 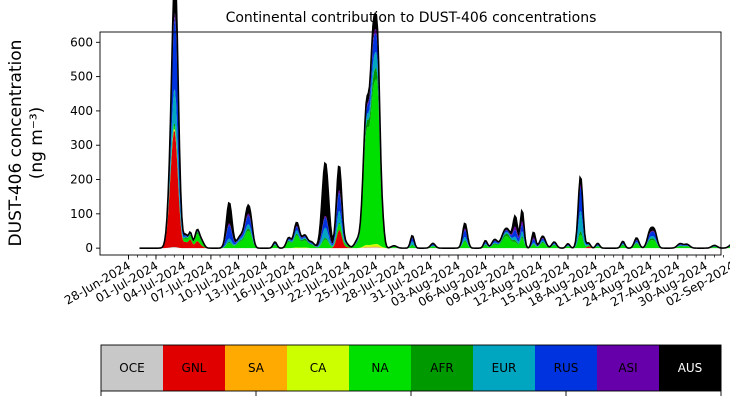 I want to click on legend-swatch-afr, so click(x=442, y=368).